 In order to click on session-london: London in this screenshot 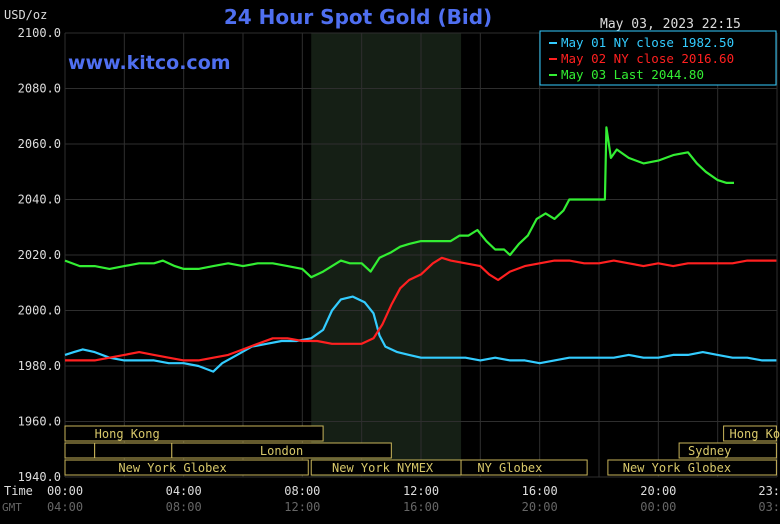, I will do `click(281, 450)`.